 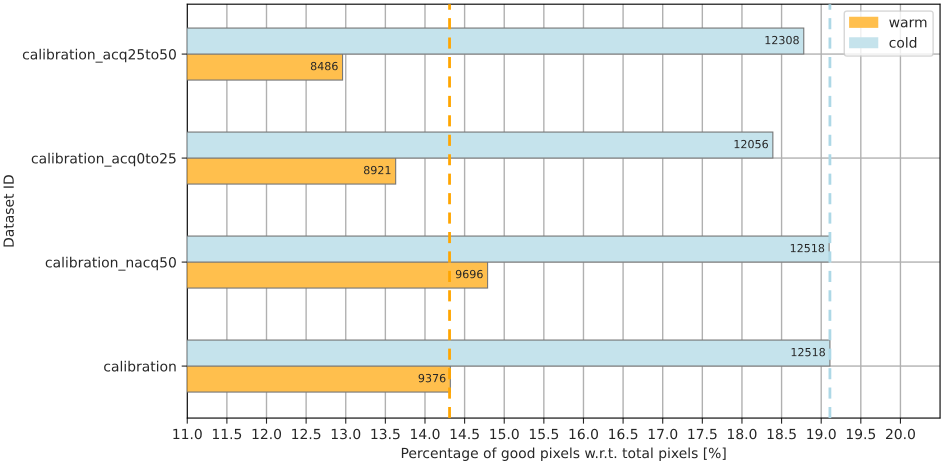 I want to click on x-tick-label: 18.5, so click(x=782, y=434).